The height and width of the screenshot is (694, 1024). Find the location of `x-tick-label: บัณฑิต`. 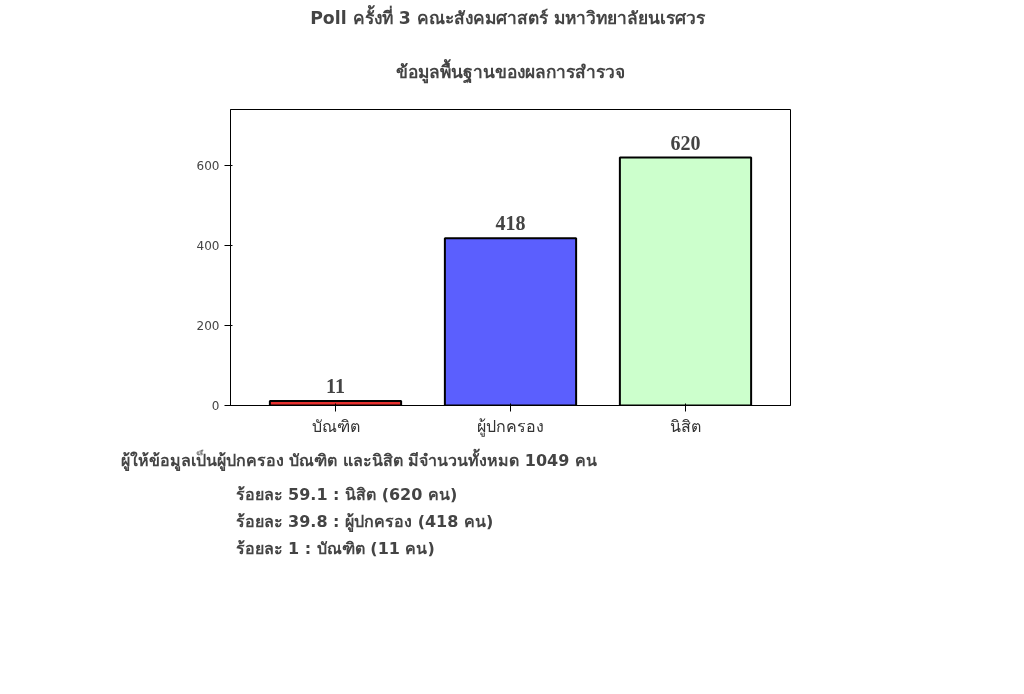

x-tick-label: บัณฑิต is located at coordinates (335, 426).